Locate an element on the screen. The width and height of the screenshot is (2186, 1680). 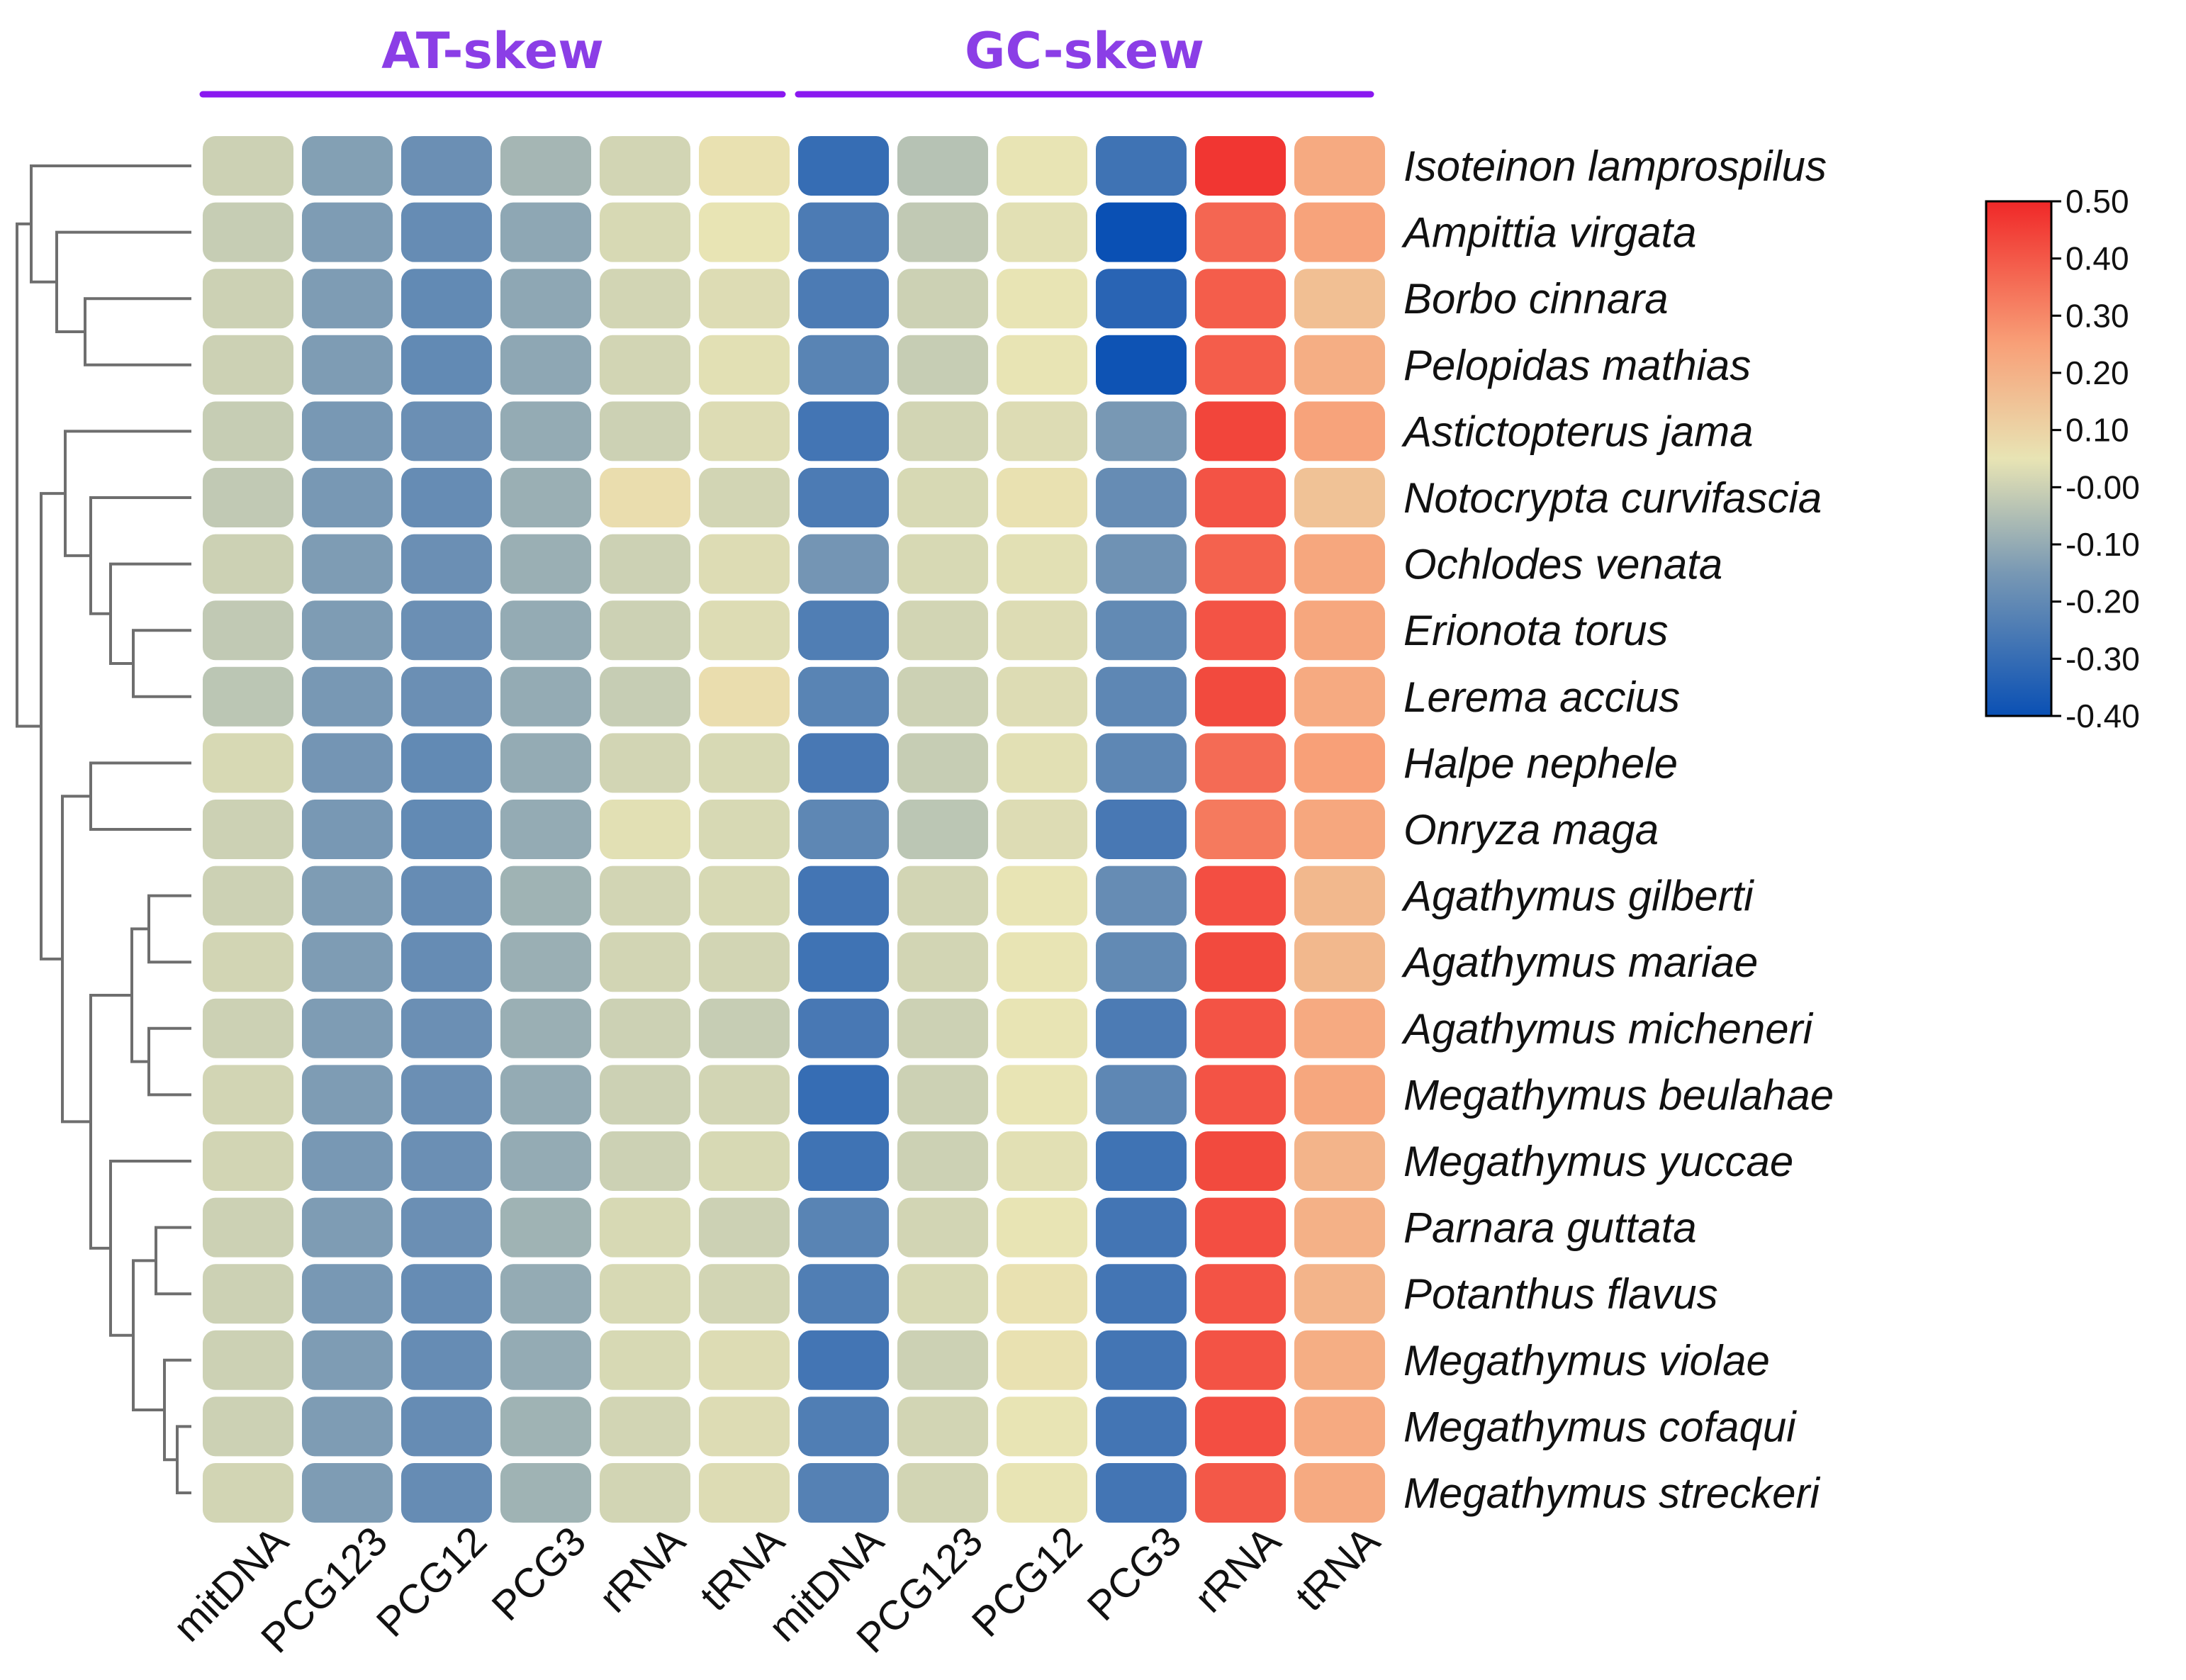
group-title-at-skew: AT-skew is located at coordinates (492, 51).